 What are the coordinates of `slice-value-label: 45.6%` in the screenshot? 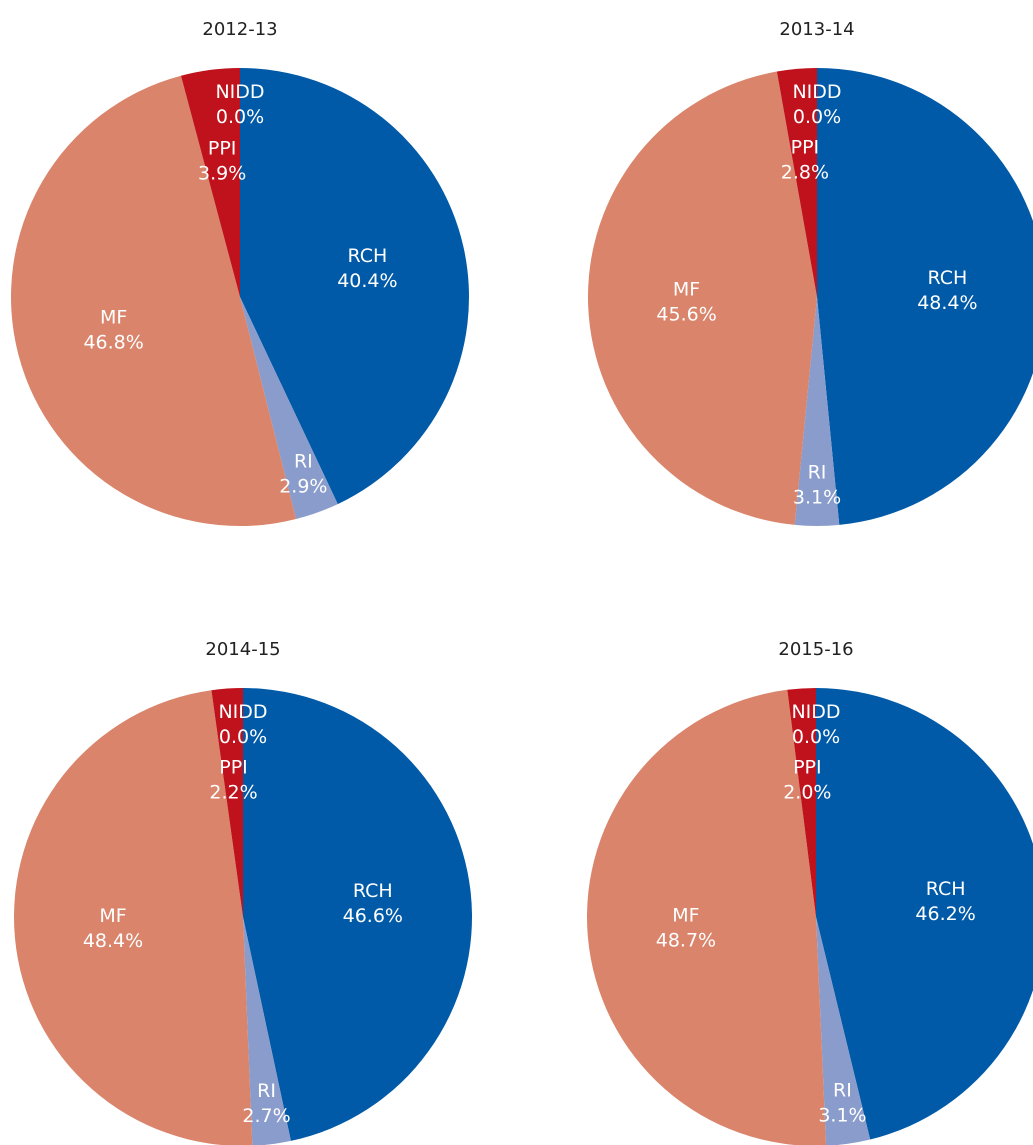 It's located at (686, 315).